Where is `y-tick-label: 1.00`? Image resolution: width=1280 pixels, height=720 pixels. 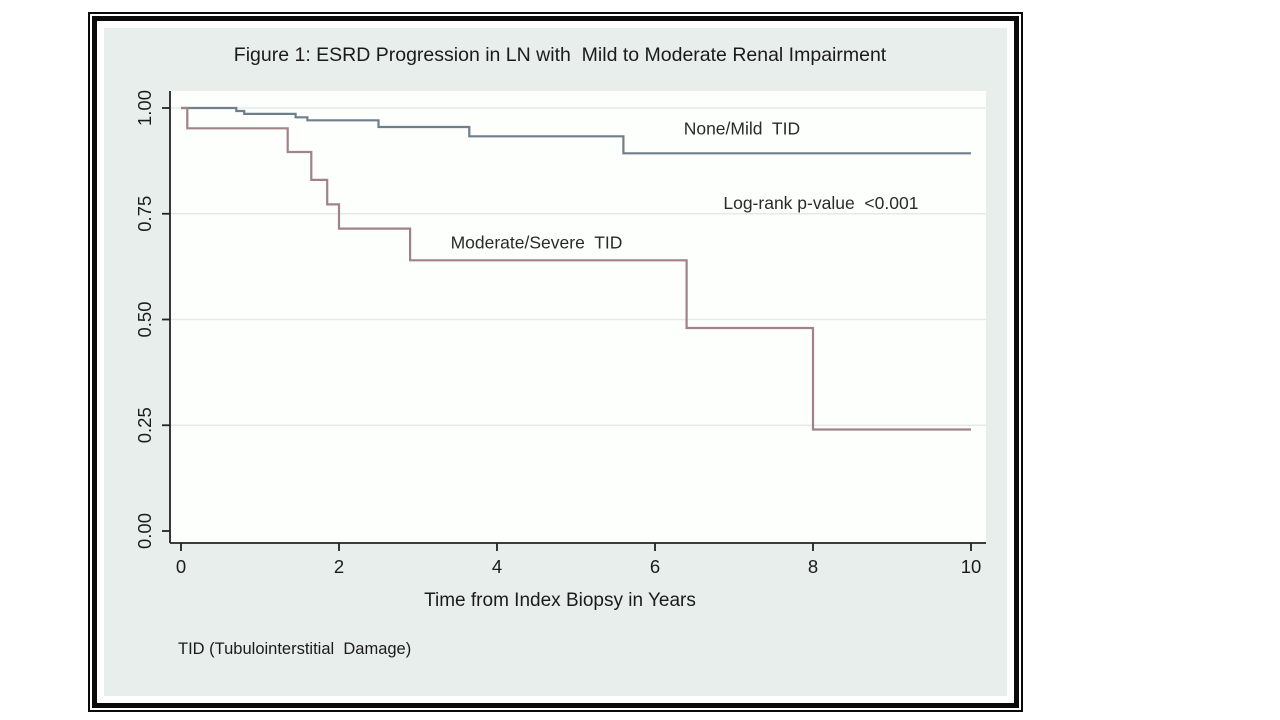 y-tick-label: 1.00 is located at coordinates (144, 108).